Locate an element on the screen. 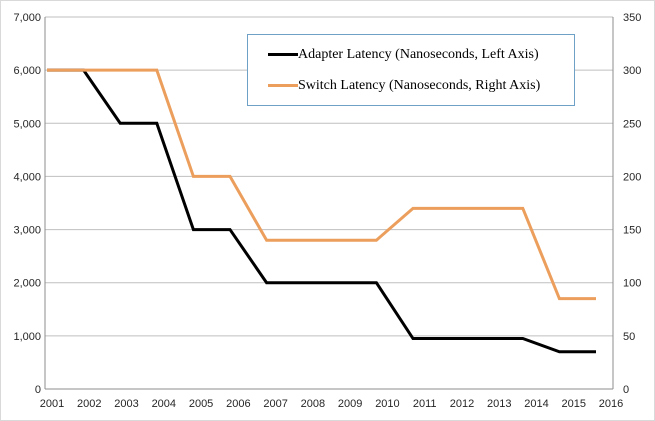 The height and width of the screenshot is (421, 655). right-axis-tick-label: 350 is located at coordinates (632, 18).